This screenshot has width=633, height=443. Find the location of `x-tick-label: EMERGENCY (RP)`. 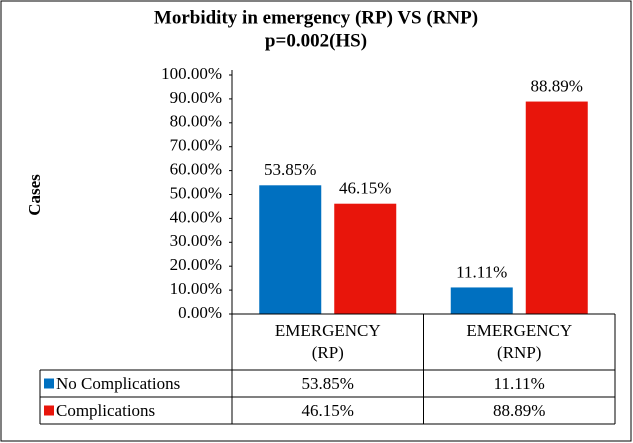

x-tick-label: EMERGENCY (RP) is located at coordinates (327, 341).